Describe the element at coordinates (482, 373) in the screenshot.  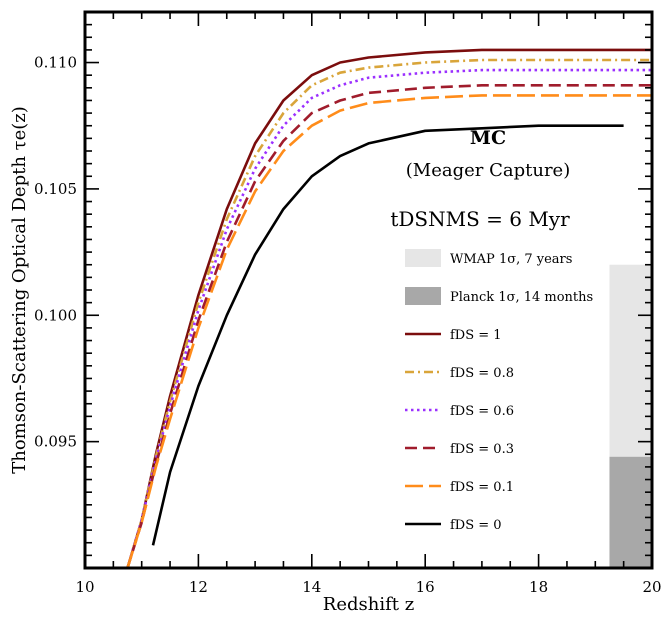
I see `legend-label: fDS = 0.8` at that location.